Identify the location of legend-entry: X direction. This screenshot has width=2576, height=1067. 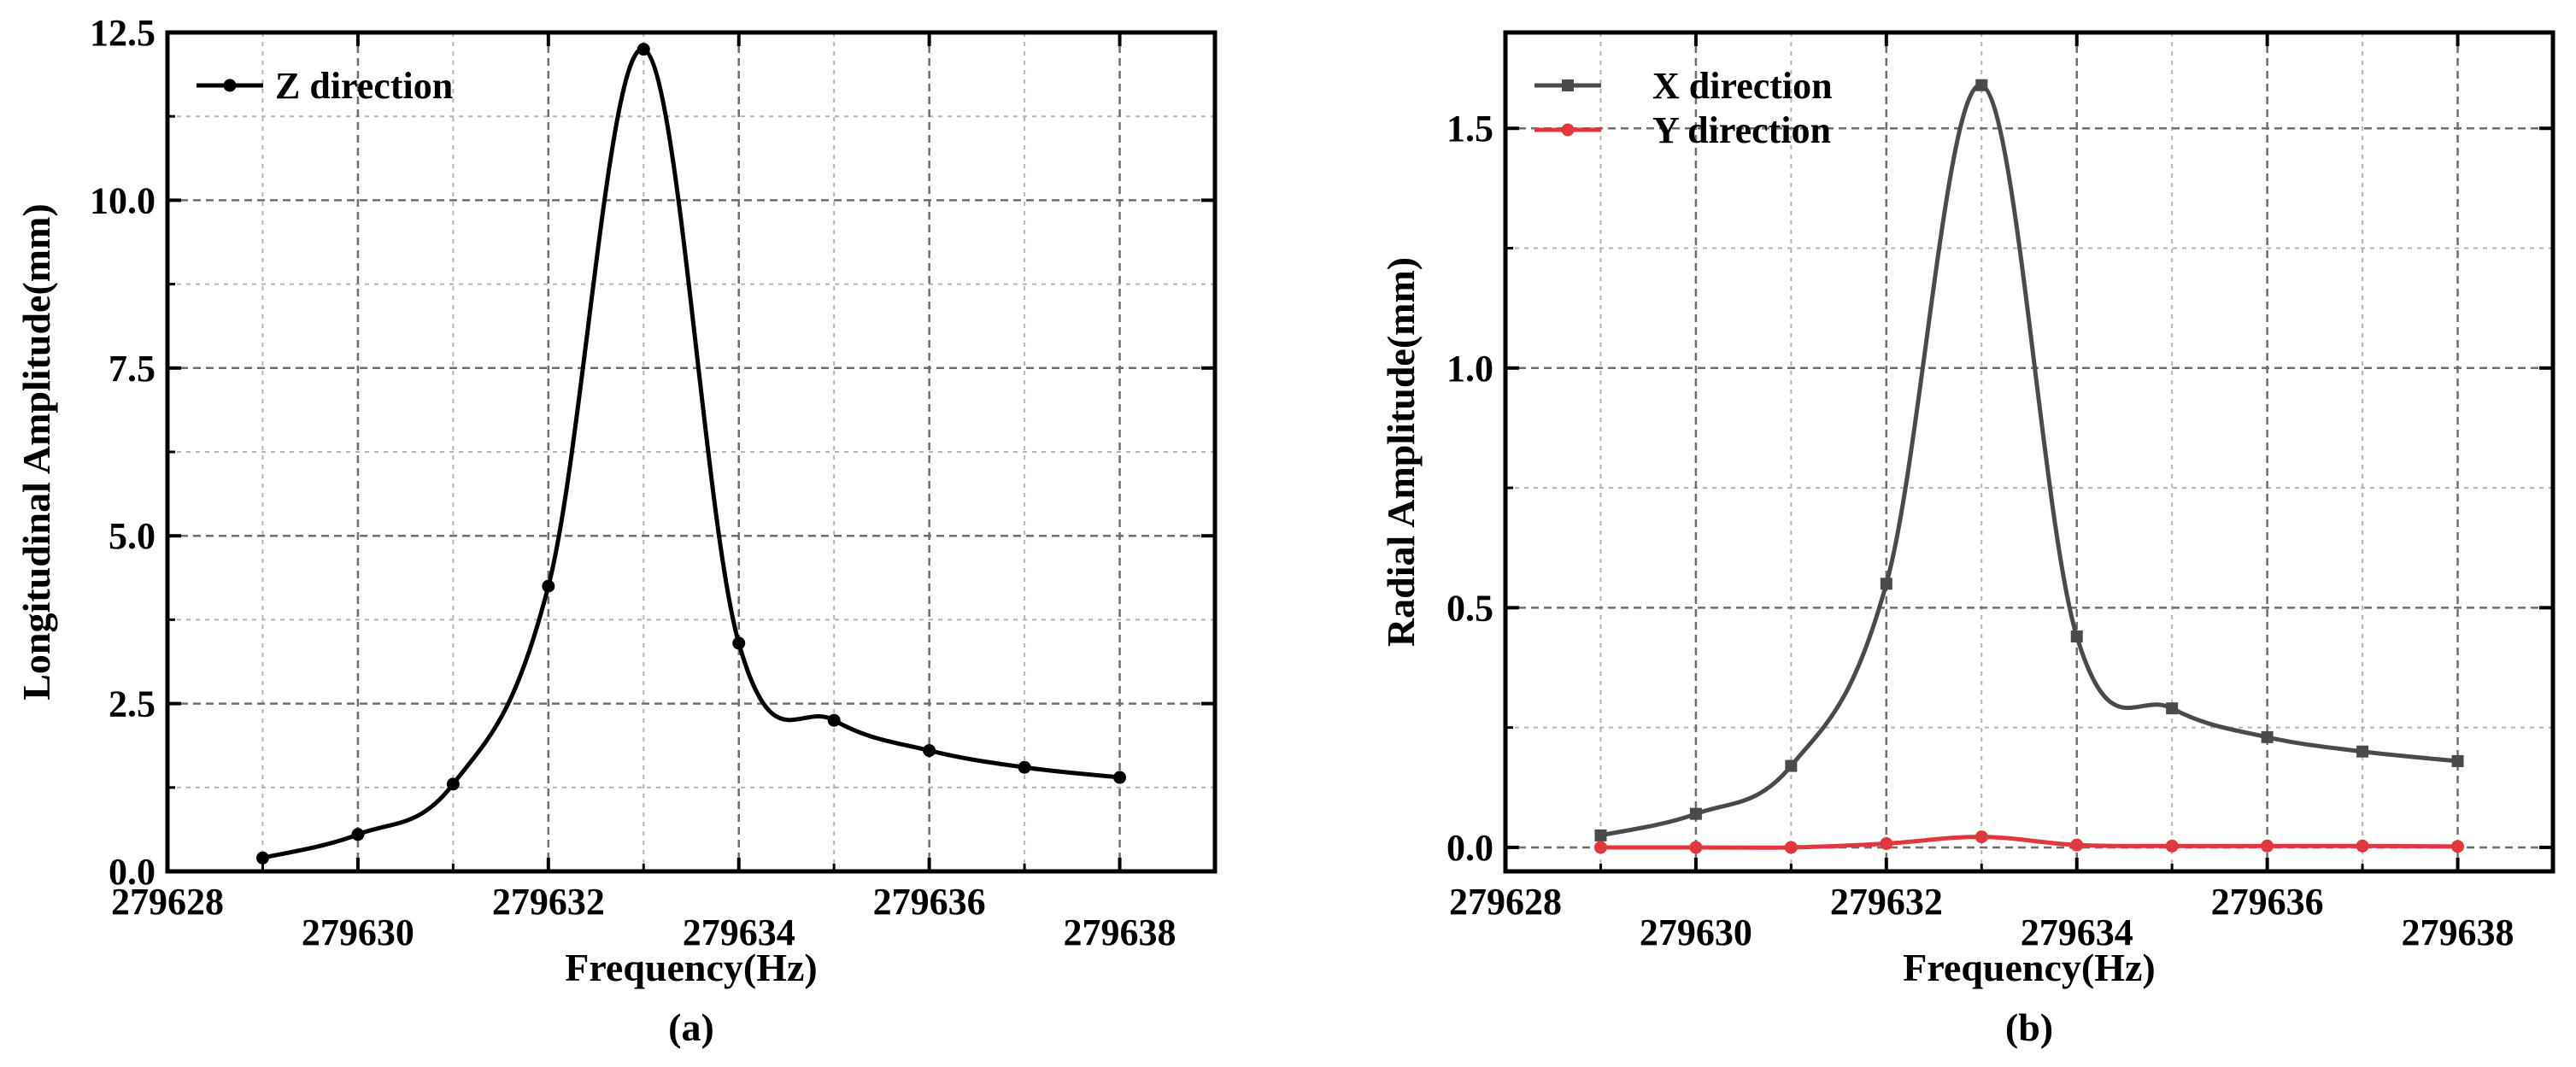
(1683, 86).